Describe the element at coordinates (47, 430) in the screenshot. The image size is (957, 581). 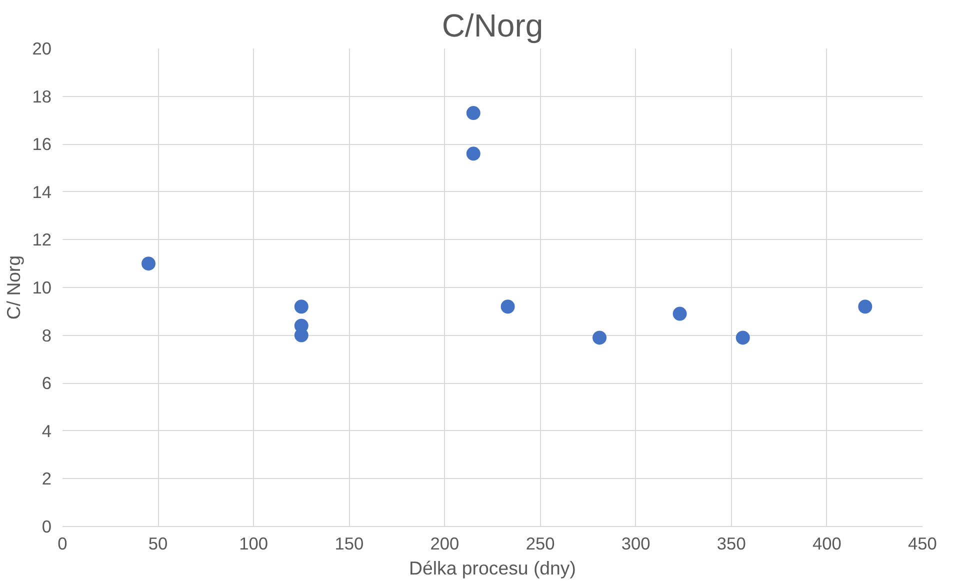
I see `y-tick-label: 4` at that location.